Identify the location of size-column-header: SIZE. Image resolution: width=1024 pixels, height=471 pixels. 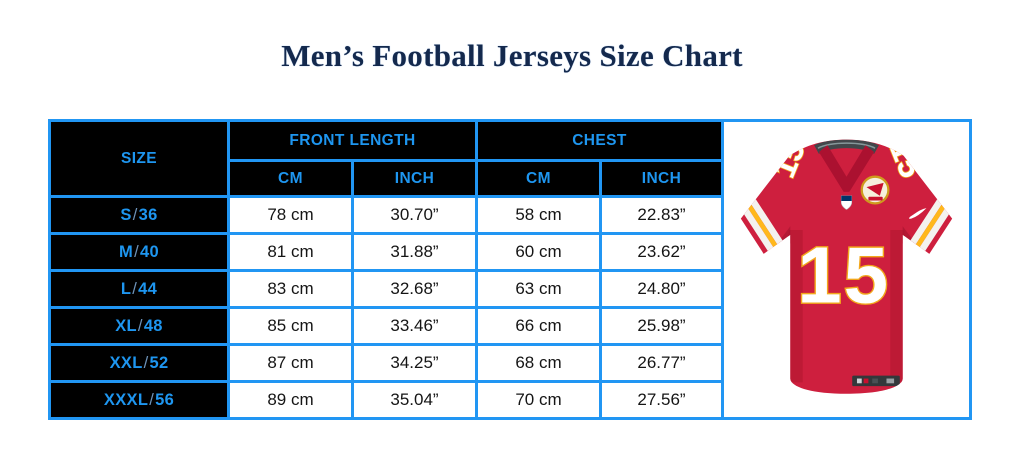
(139, 158).